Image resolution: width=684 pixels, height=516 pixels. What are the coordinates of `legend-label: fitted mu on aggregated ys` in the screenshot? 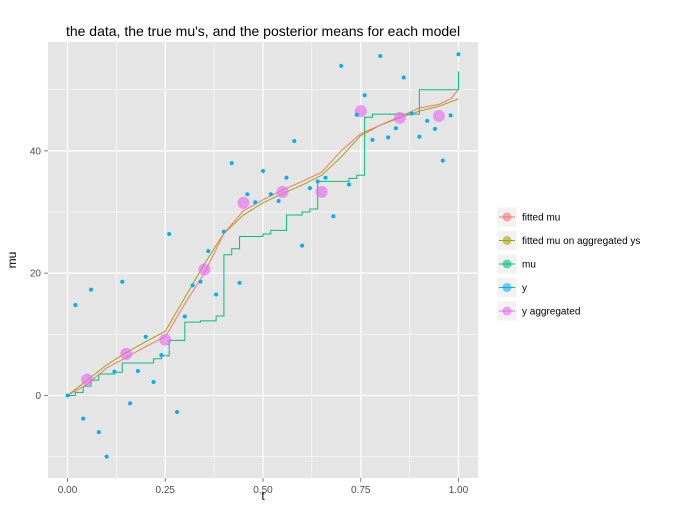 It's located at (581, 241).